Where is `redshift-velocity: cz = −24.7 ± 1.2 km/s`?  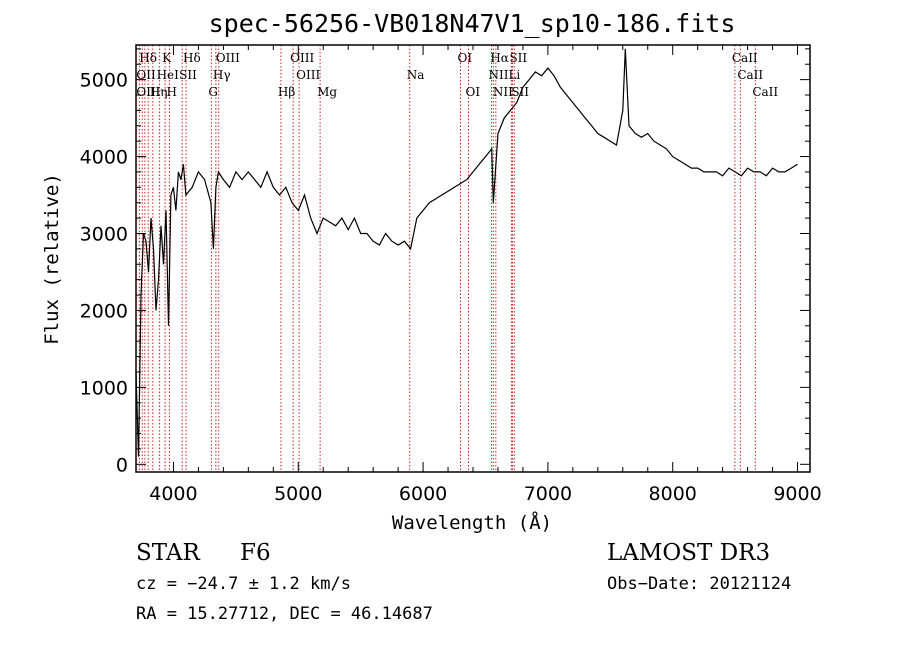
redshift-velocity: cz = −24.7 ± 1.2 km/s is located at coordinates (243, 584).